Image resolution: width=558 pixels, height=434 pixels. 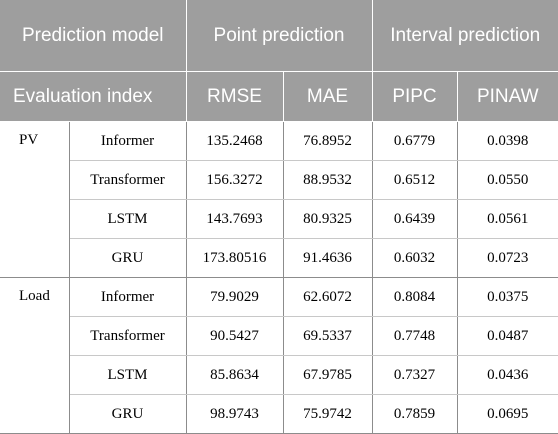 I want to click on cell-rmse: 98.9743, so click(x=235, y=414).